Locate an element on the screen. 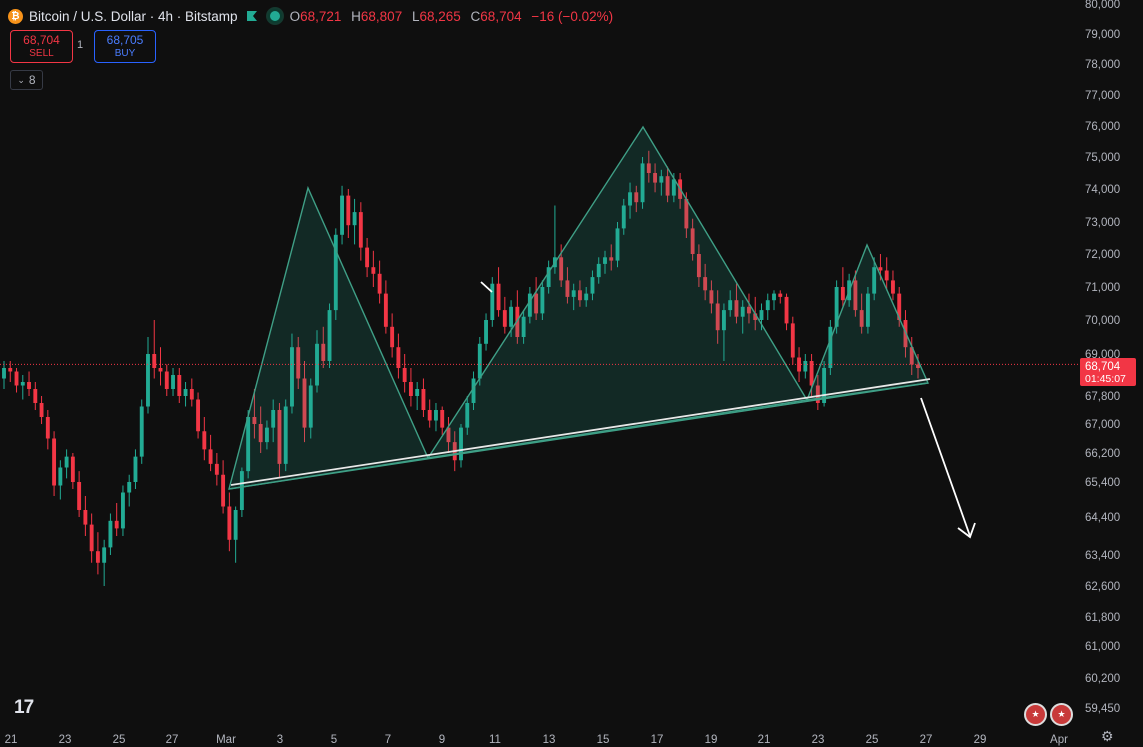 Image resolution: width=1143 pixels, height=747 pixels. sell-button: 68,704 SELL is located at coordinates (41, 46).